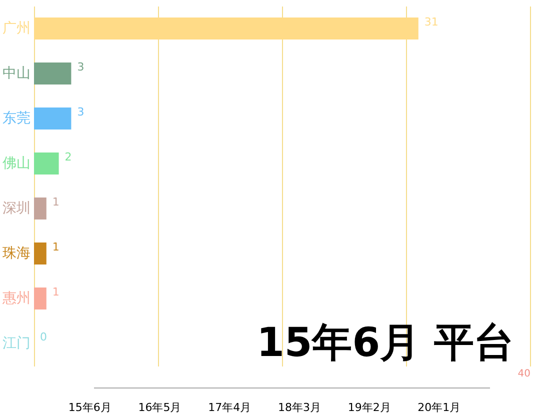 This screenshot has width=550, height=420. What do you see at coordinates (369, 407) in the screenshot?
I see `text: 19年2月` at bounding box center [369, 407].